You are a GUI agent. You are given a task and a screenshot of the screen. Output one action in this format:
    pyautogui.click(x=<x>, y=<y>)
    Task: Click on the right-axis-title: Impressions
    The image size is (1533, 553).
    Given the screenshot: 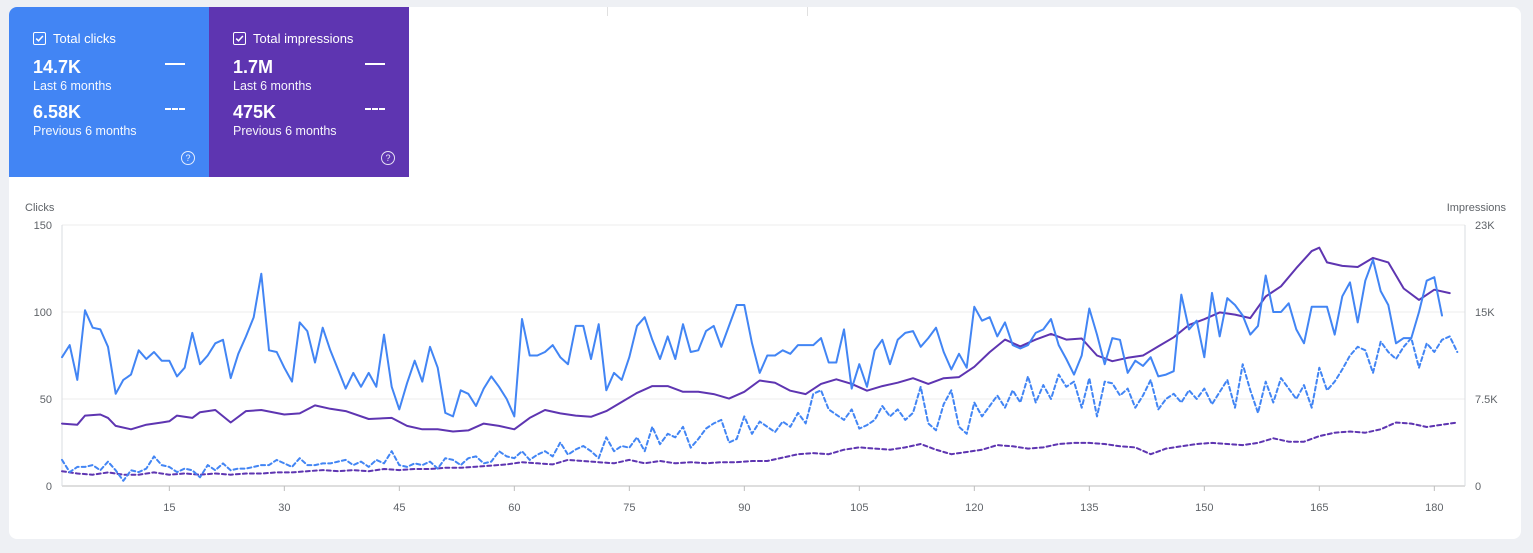 What is the action you would take?
    pyautogui.click(x=1477, y=208)
    